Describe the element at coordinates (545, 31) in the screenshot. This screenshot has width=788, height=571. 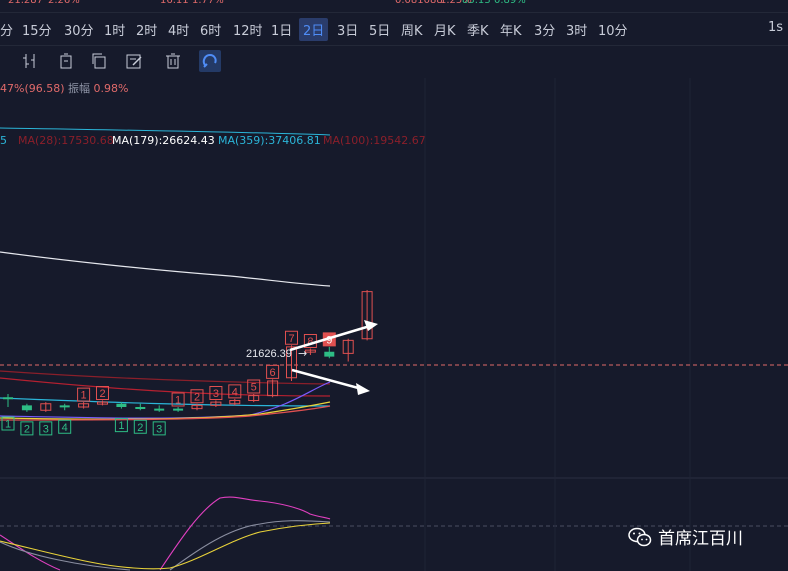
I see `timeframe-16: 3分` at that location.